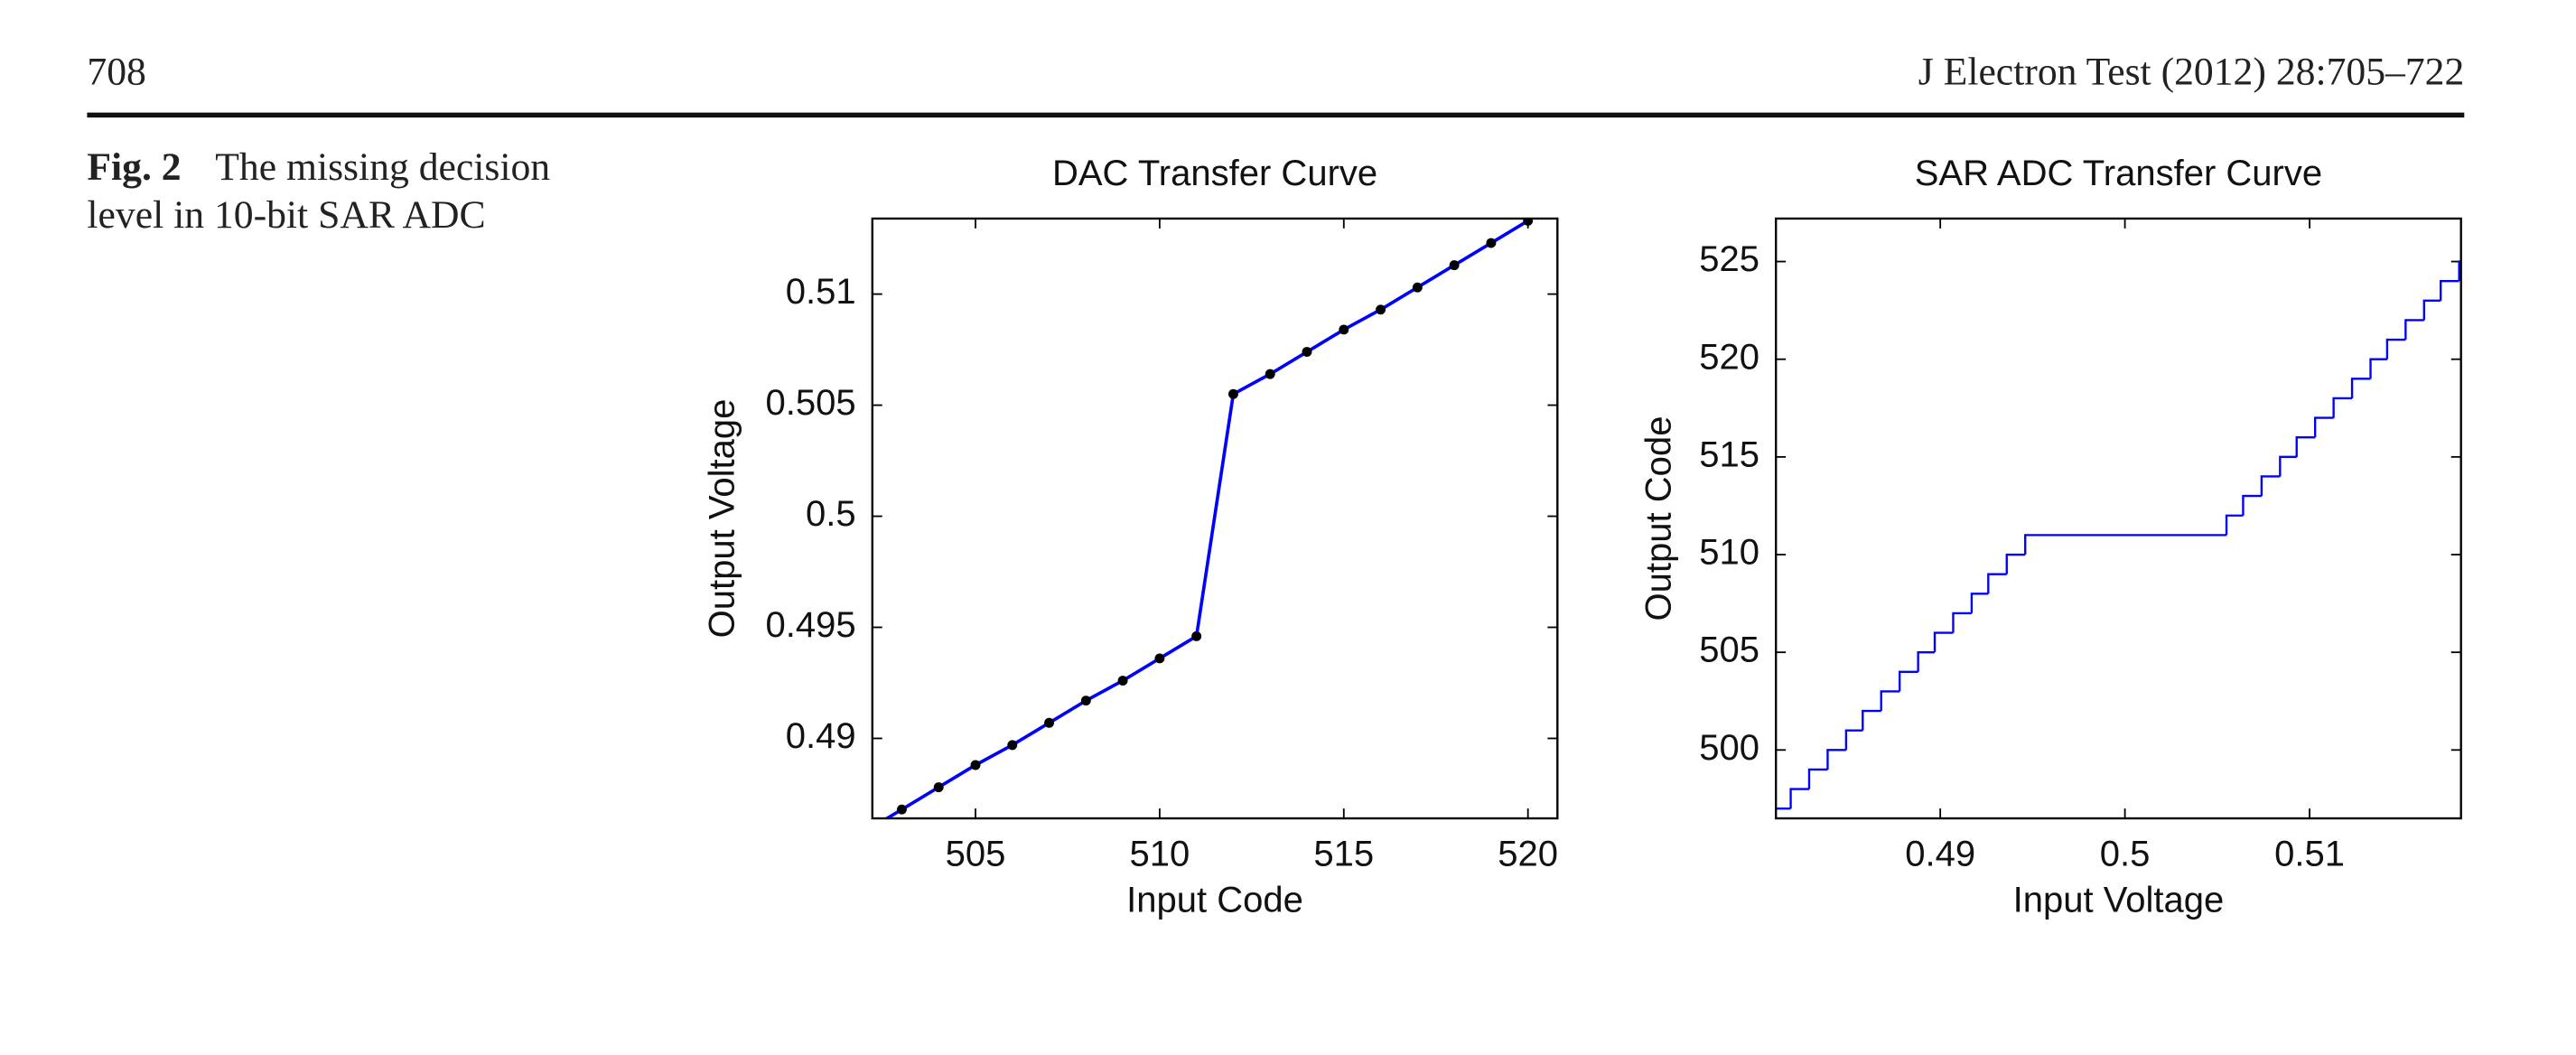 This screenshot has width=2576, height=1055. I want to click on y-tick-label: 520, so click(1729, 357).